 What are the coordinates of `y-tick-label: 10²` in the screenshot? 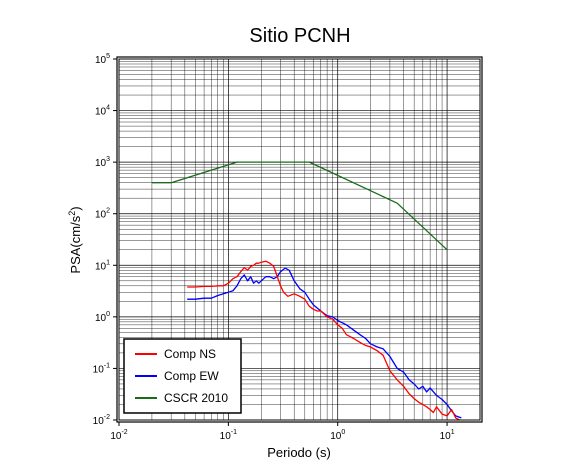 It's located at (102, 214).